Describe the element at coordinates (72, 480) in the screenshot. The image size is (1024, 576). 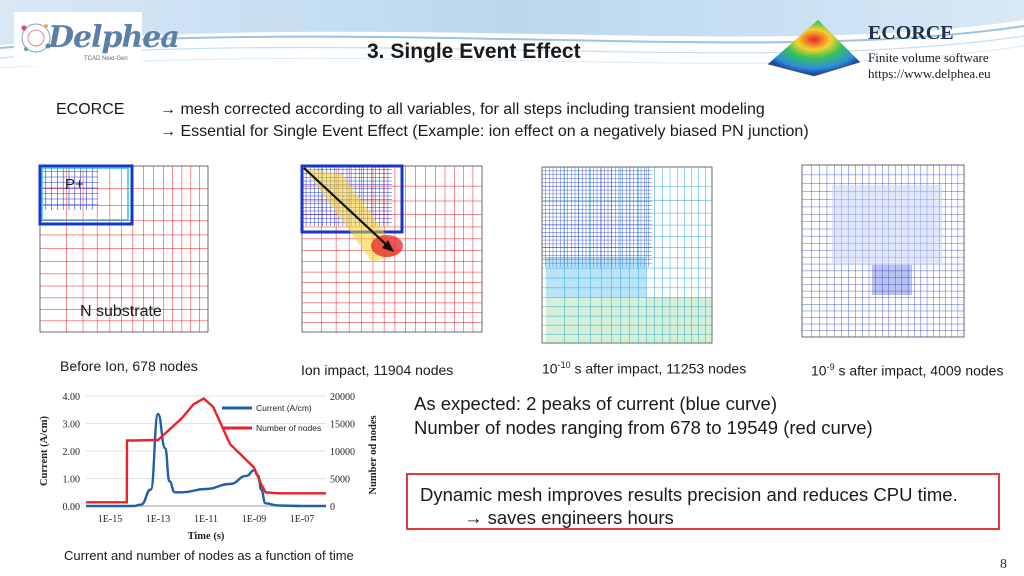
I see `y-tick-left-label: 1.00` at that location.